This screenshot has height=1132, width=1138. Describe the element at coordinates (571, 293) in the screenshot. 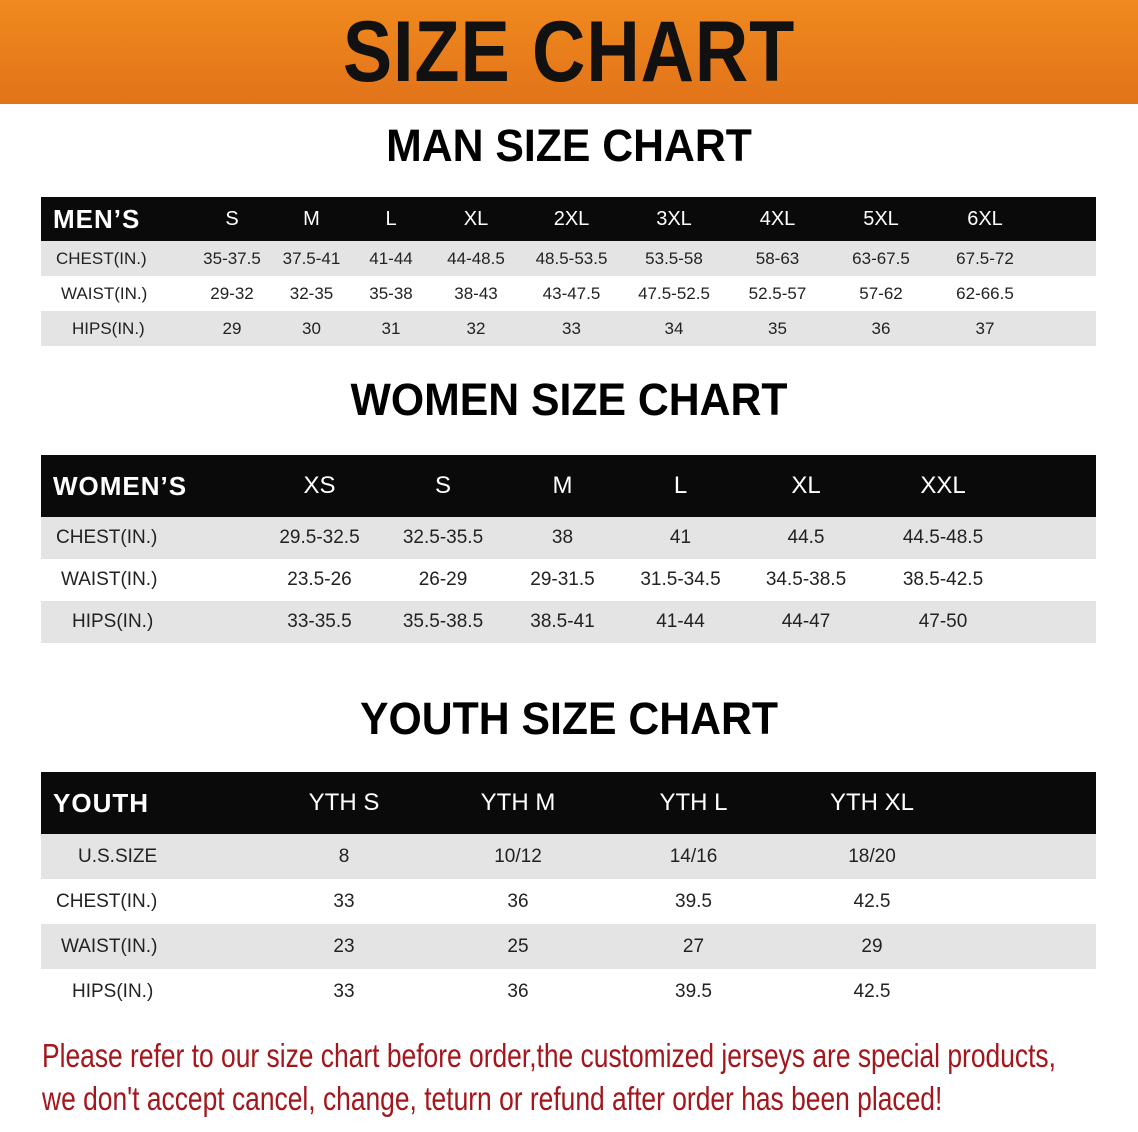

I see `measurement-value: 43-47.5` at that location.